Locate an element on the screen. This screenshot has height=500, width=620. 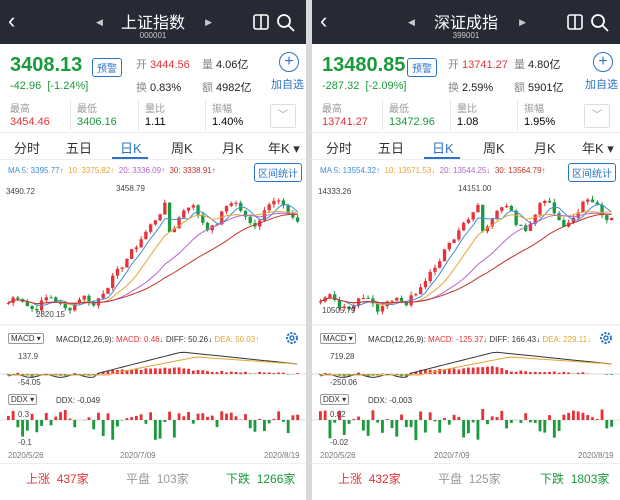
chart-low-label: 10505.79 is located at coordinates (339, 310).